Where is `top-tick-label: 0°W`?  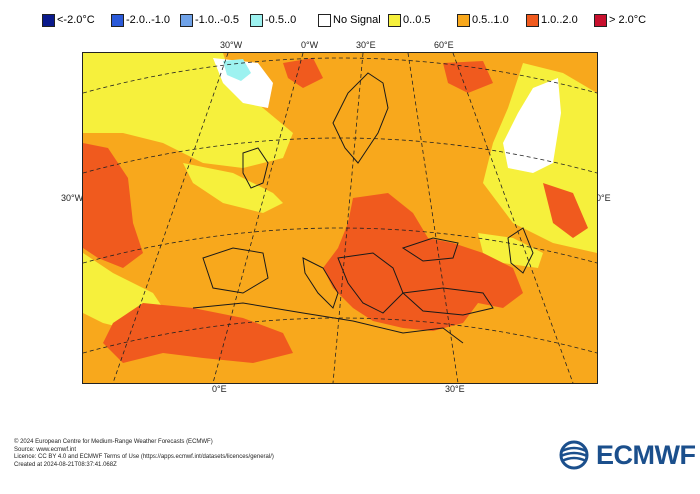 top-tick-label: 0°W is located at coordinates (310, 45).